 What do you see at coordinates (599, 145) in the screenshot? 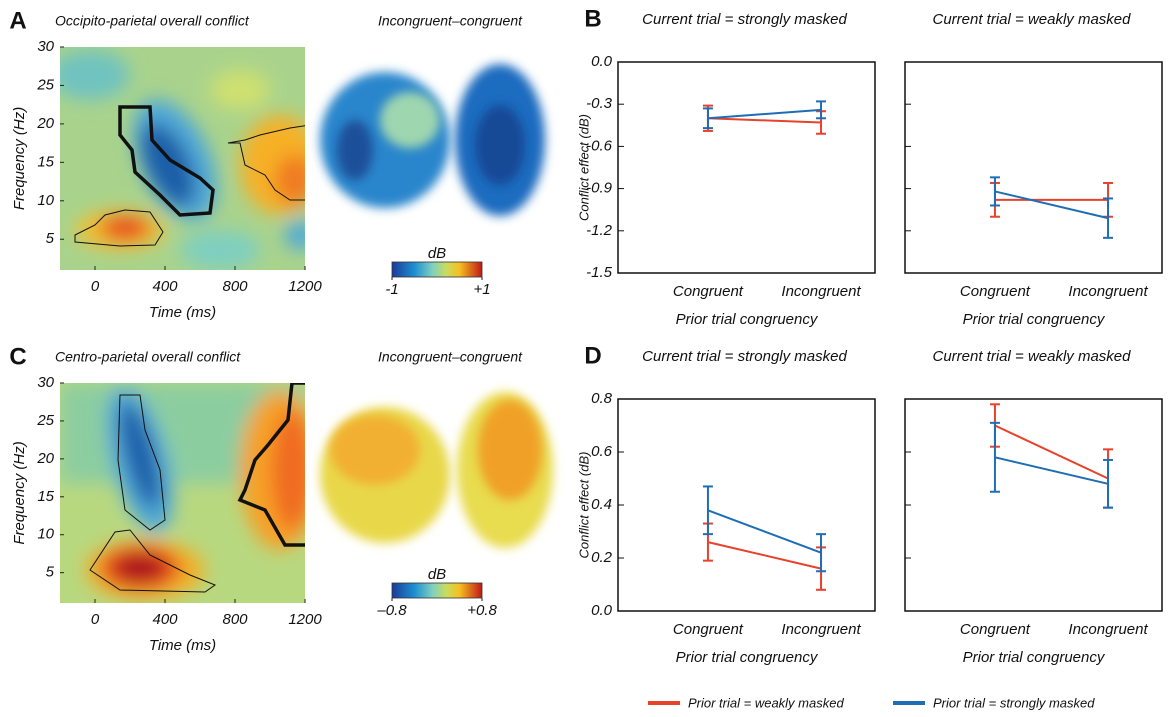
I see `y-tick-label: -0.6` at bounding box center [599, 145].